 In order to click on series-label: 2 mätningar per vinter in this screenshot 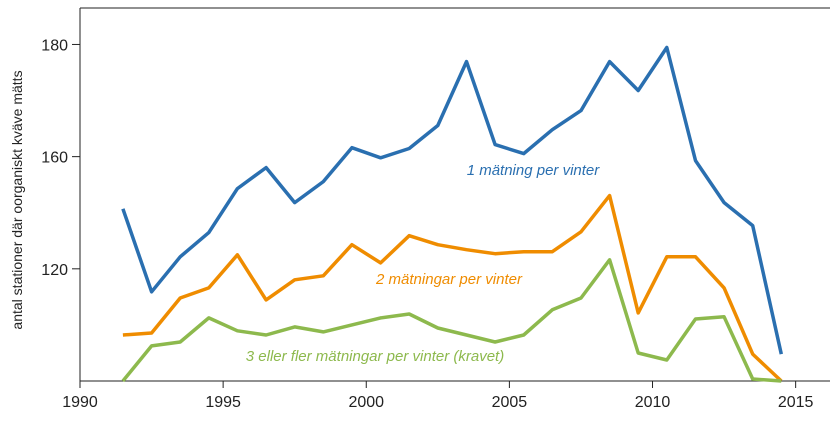, I will do `click(449, 279)`.